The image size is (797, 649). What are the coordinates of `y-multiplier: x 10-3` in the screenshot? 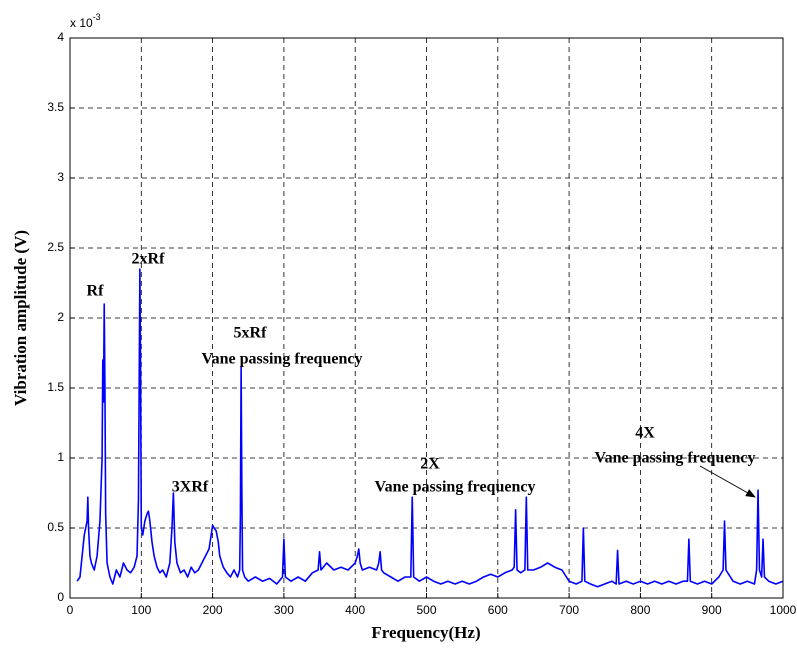 It's located at (85, 21).